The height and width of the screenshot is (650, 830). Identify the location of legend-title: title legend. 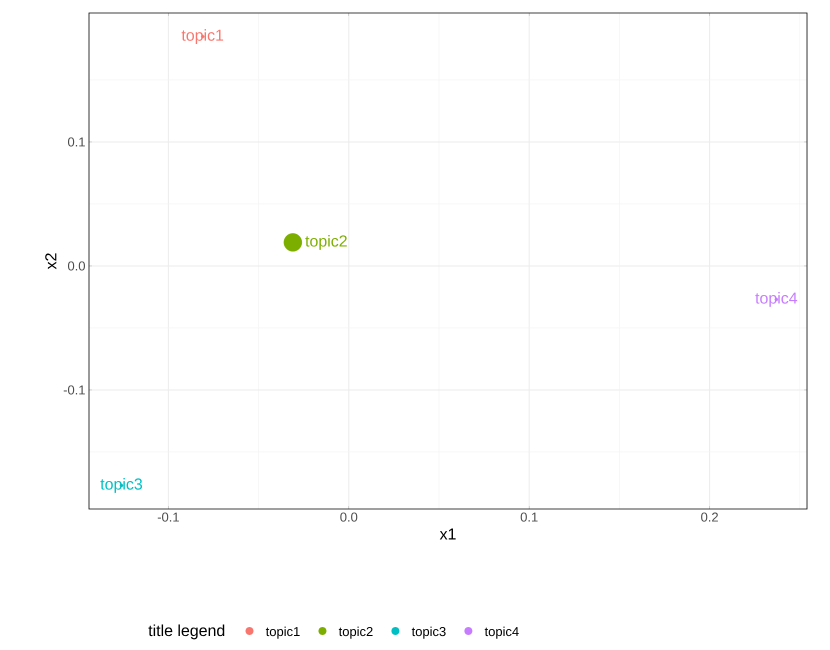
(186, 632).